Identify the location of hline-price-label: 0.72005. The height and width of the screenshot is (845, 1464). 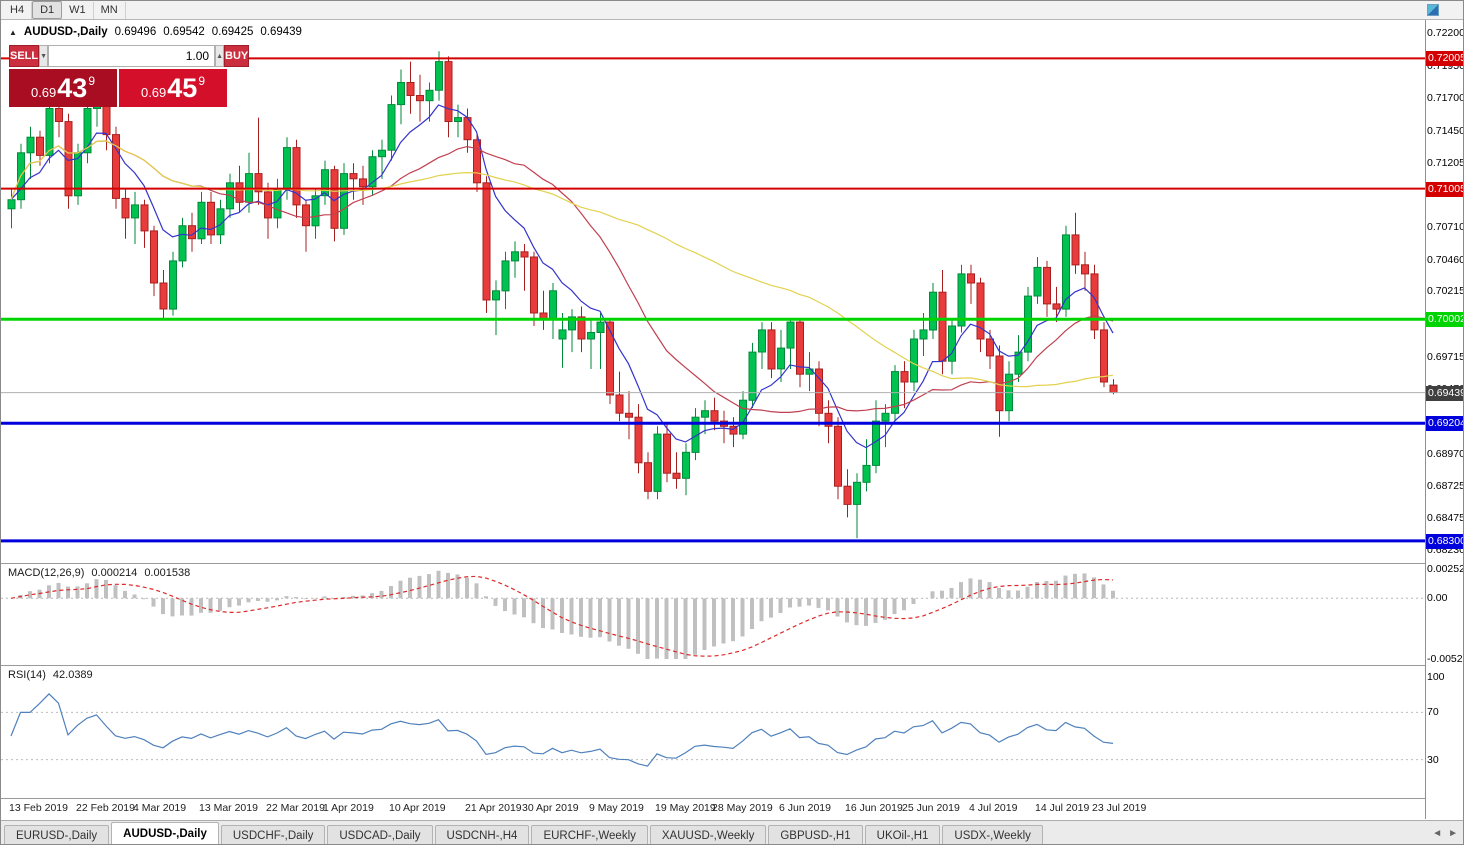
(1445, 58).